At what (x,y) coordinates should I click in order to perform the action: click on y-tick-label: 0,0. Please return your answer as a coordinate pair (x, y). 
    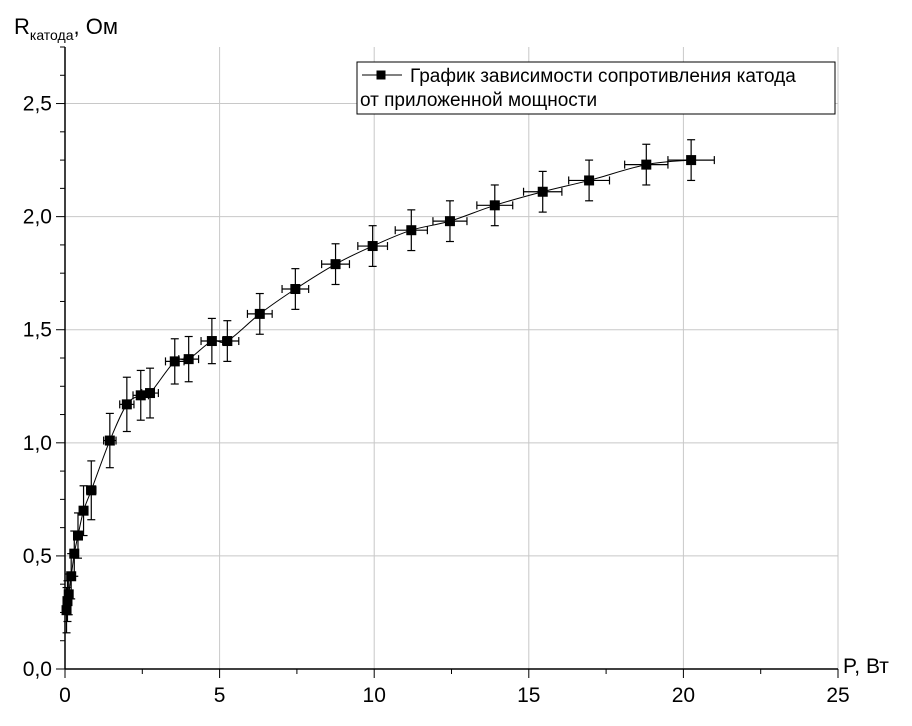
    Looking at the image, I should click on (37, 669).